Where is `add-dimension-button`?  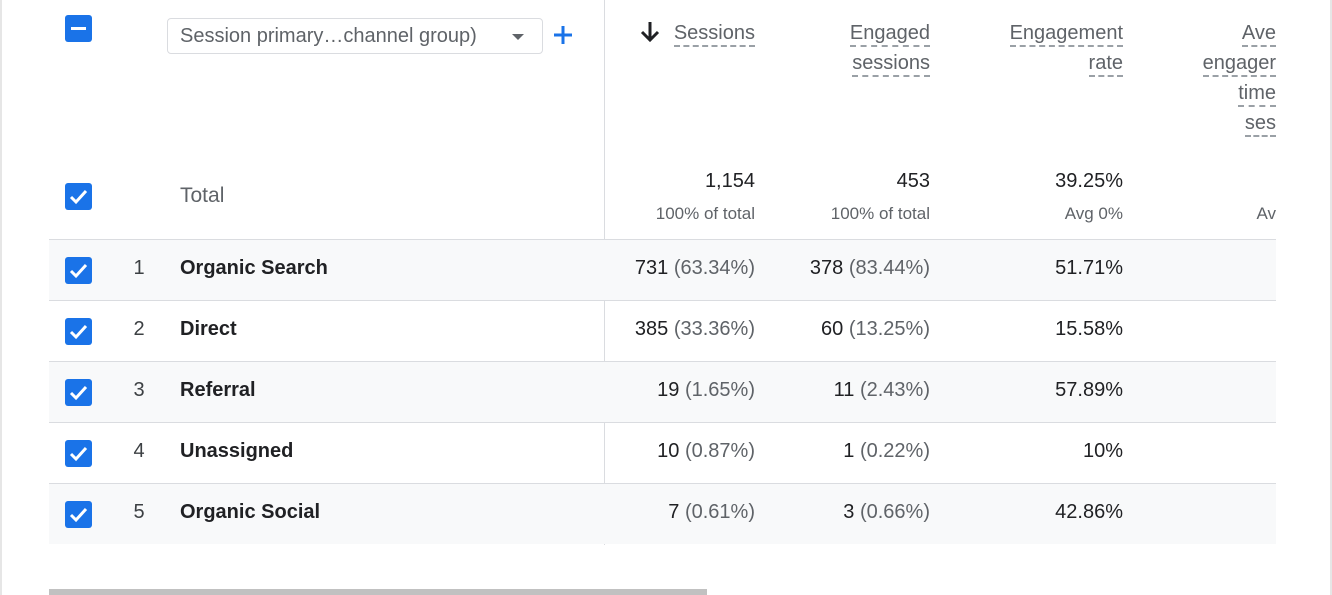
add-dimension-button is located at coordinates (563, 35).